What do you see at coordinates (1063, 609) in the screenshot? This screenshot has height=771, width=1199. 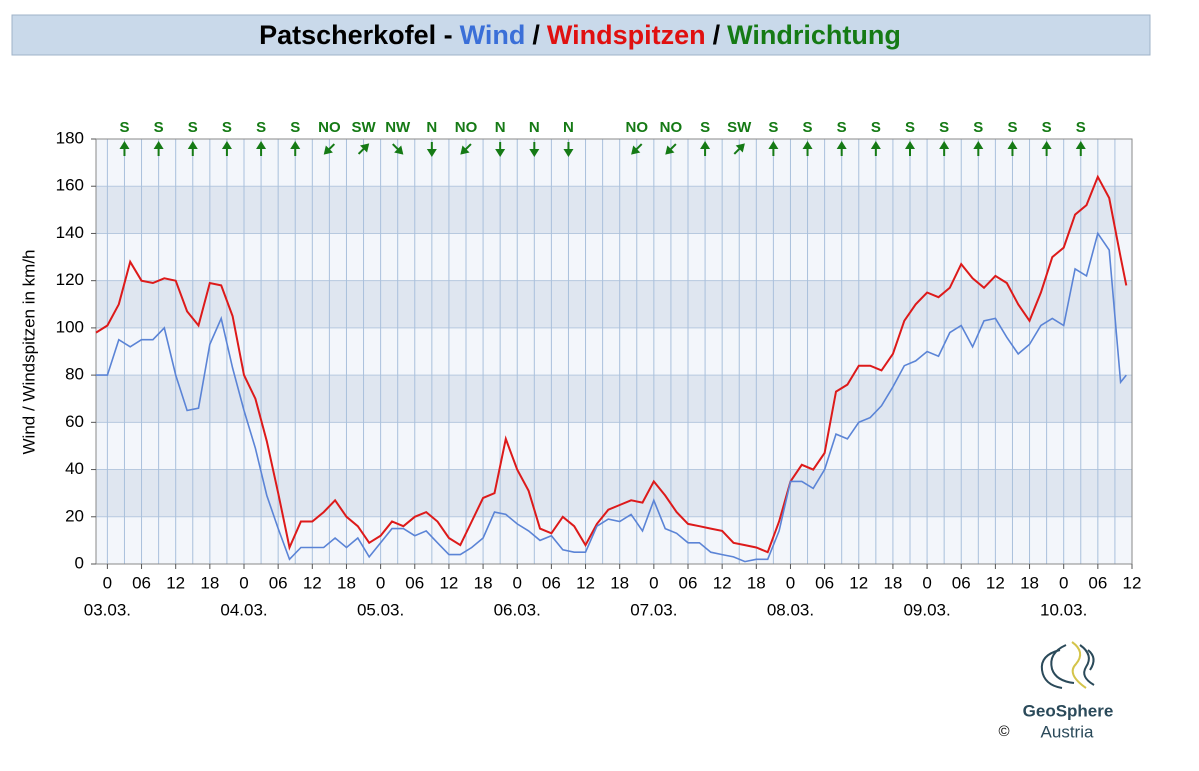 I see `day-label: 10.03.` at bounding box center [1063, 609].